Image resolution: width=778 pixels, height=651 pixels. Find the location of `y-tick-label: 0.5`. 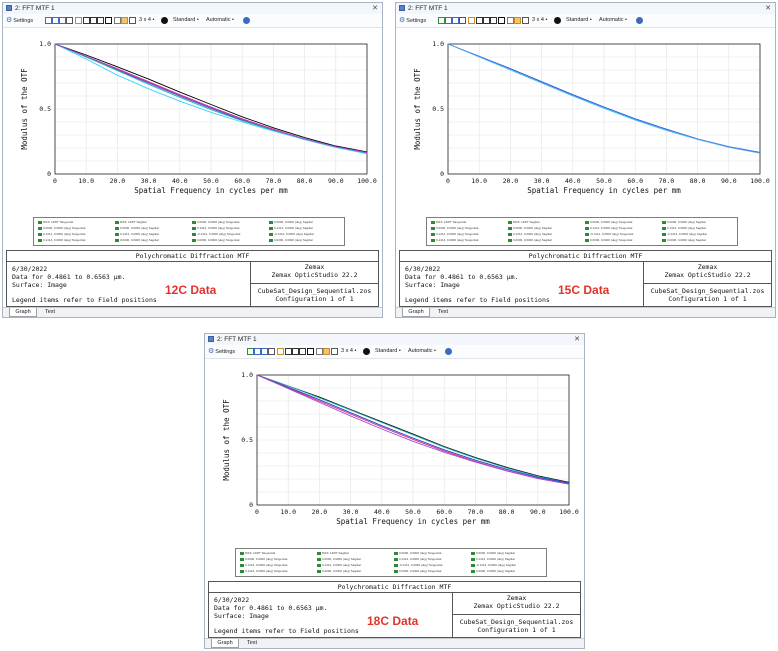

y-tick-label: 0.5 is located at coordinates (438, 109).